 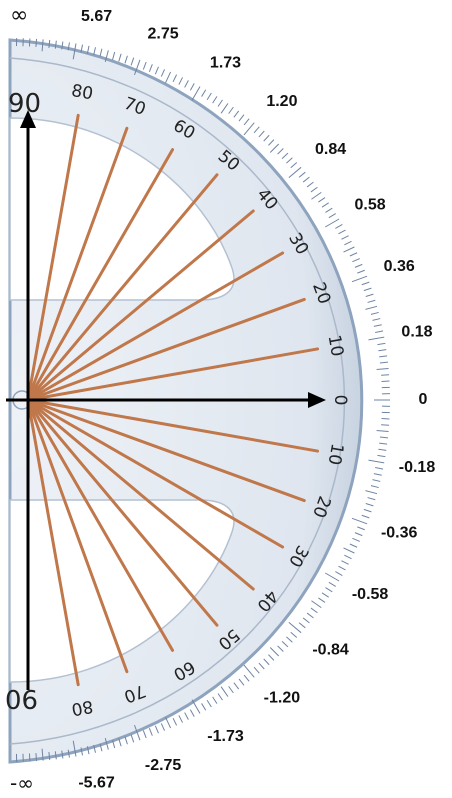 I want to click on axis-label-90-bottom: 90, so click(x=21, y=698).